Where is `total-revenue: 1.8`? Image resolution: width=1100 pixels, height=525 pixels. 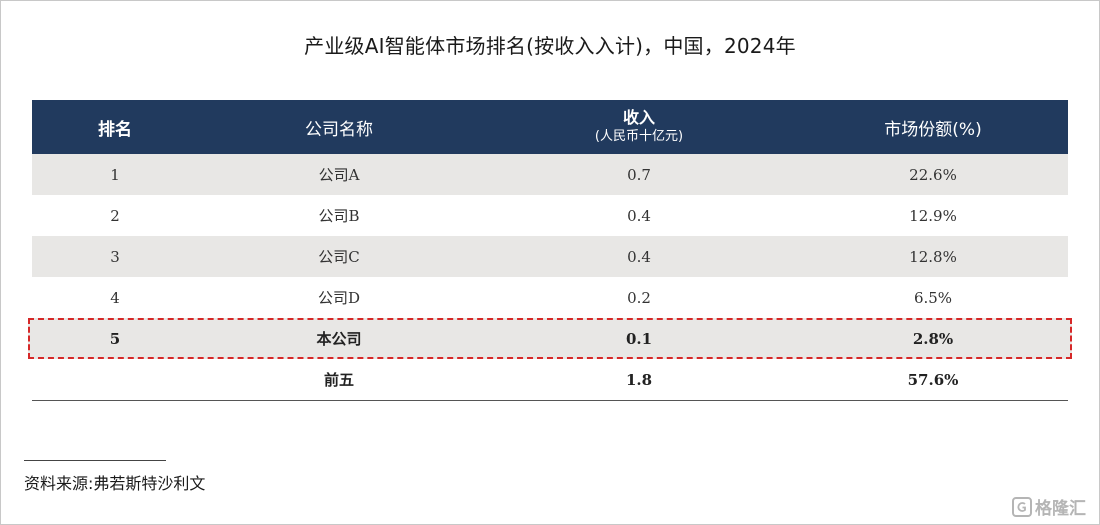
total-revenue: 1.8 is located at coordinates (639, 379).